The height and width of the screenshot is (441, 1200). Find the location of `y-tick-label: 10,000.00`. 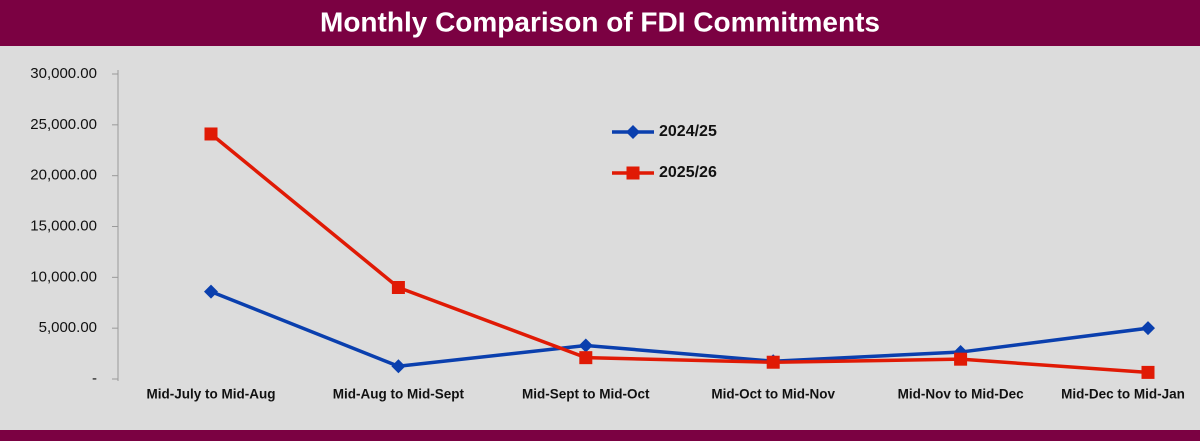

y-tick-label: 10,000.00 is located at coordinates (63, 276).